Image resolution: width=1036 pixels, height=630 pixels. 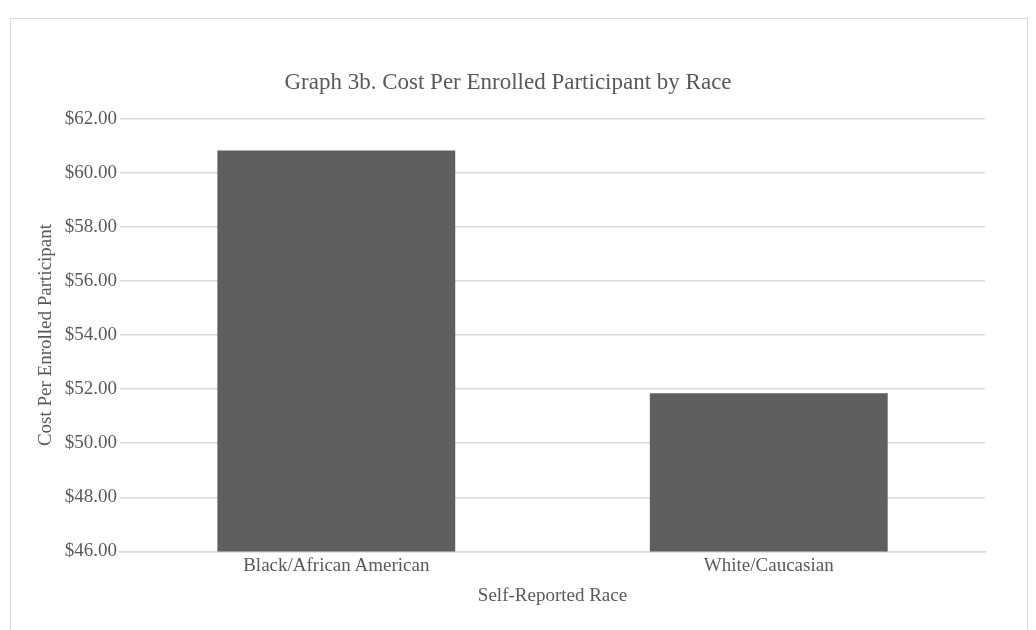 I want to click on y-tick-label: $62.00, so click(x=91, y=117).